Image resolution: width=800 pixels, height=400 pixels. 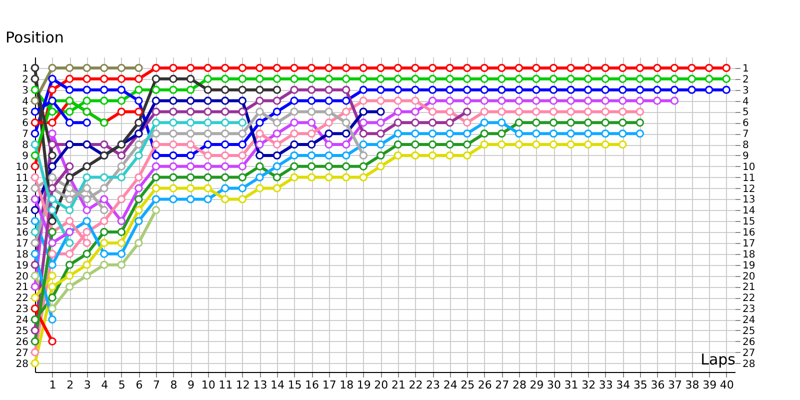 What do you see at coordinates (749, 233) in the screenshot?
I see `y2-tick-label: 16` at bounding box center [749, 233].